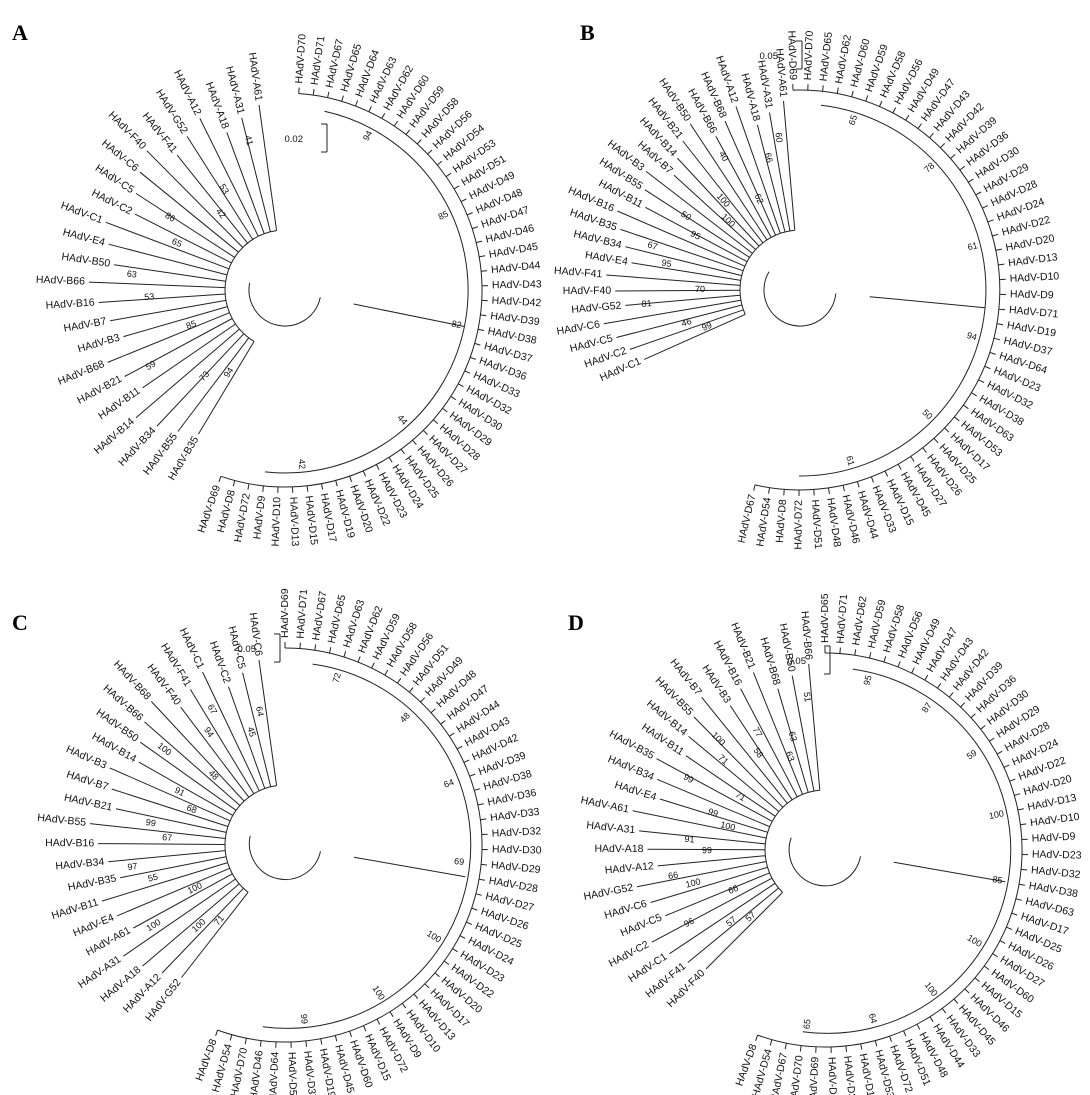 The image size is (1090, 1095). I want to click on bootstrap-value: 73, so click(204, 376).